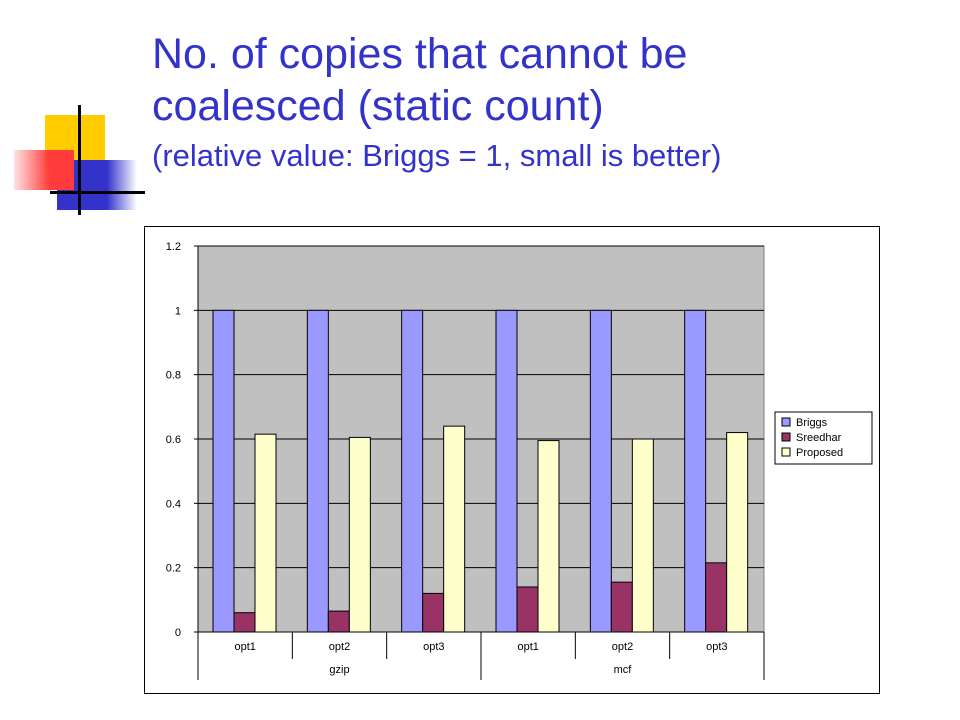 The height and width of the screenshot is (720, 960). I want to click on slide-decoration, so click(72, 110).